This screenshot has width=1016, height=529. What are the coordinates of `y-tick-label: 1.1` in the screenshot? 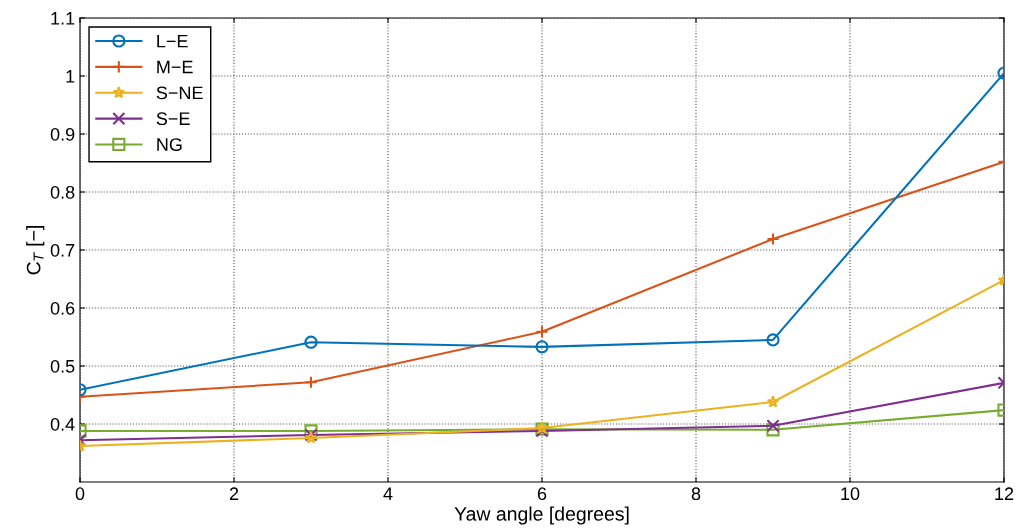 It's located at (63, 18).